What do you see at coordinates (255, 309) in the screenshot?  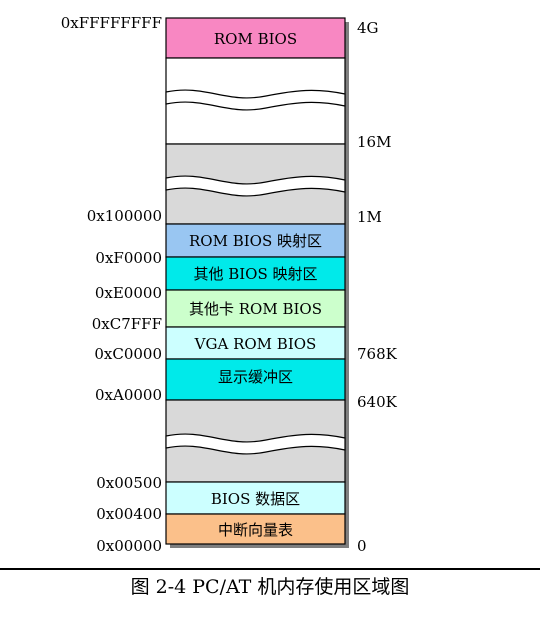 I see `segment-label-other-card-rom: 其他卡 ROM BIOS` at bounding box center [255, 309].